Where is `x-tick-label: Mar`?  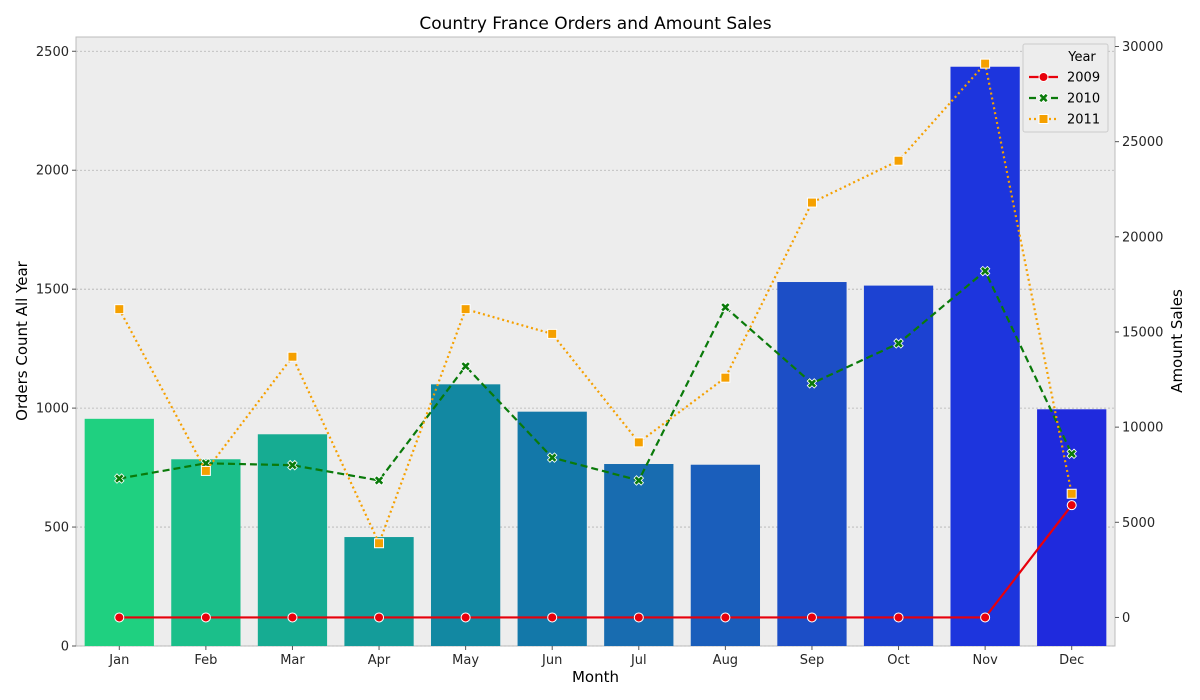
x-tick-label: Mar is located at coordinates (292, 660).